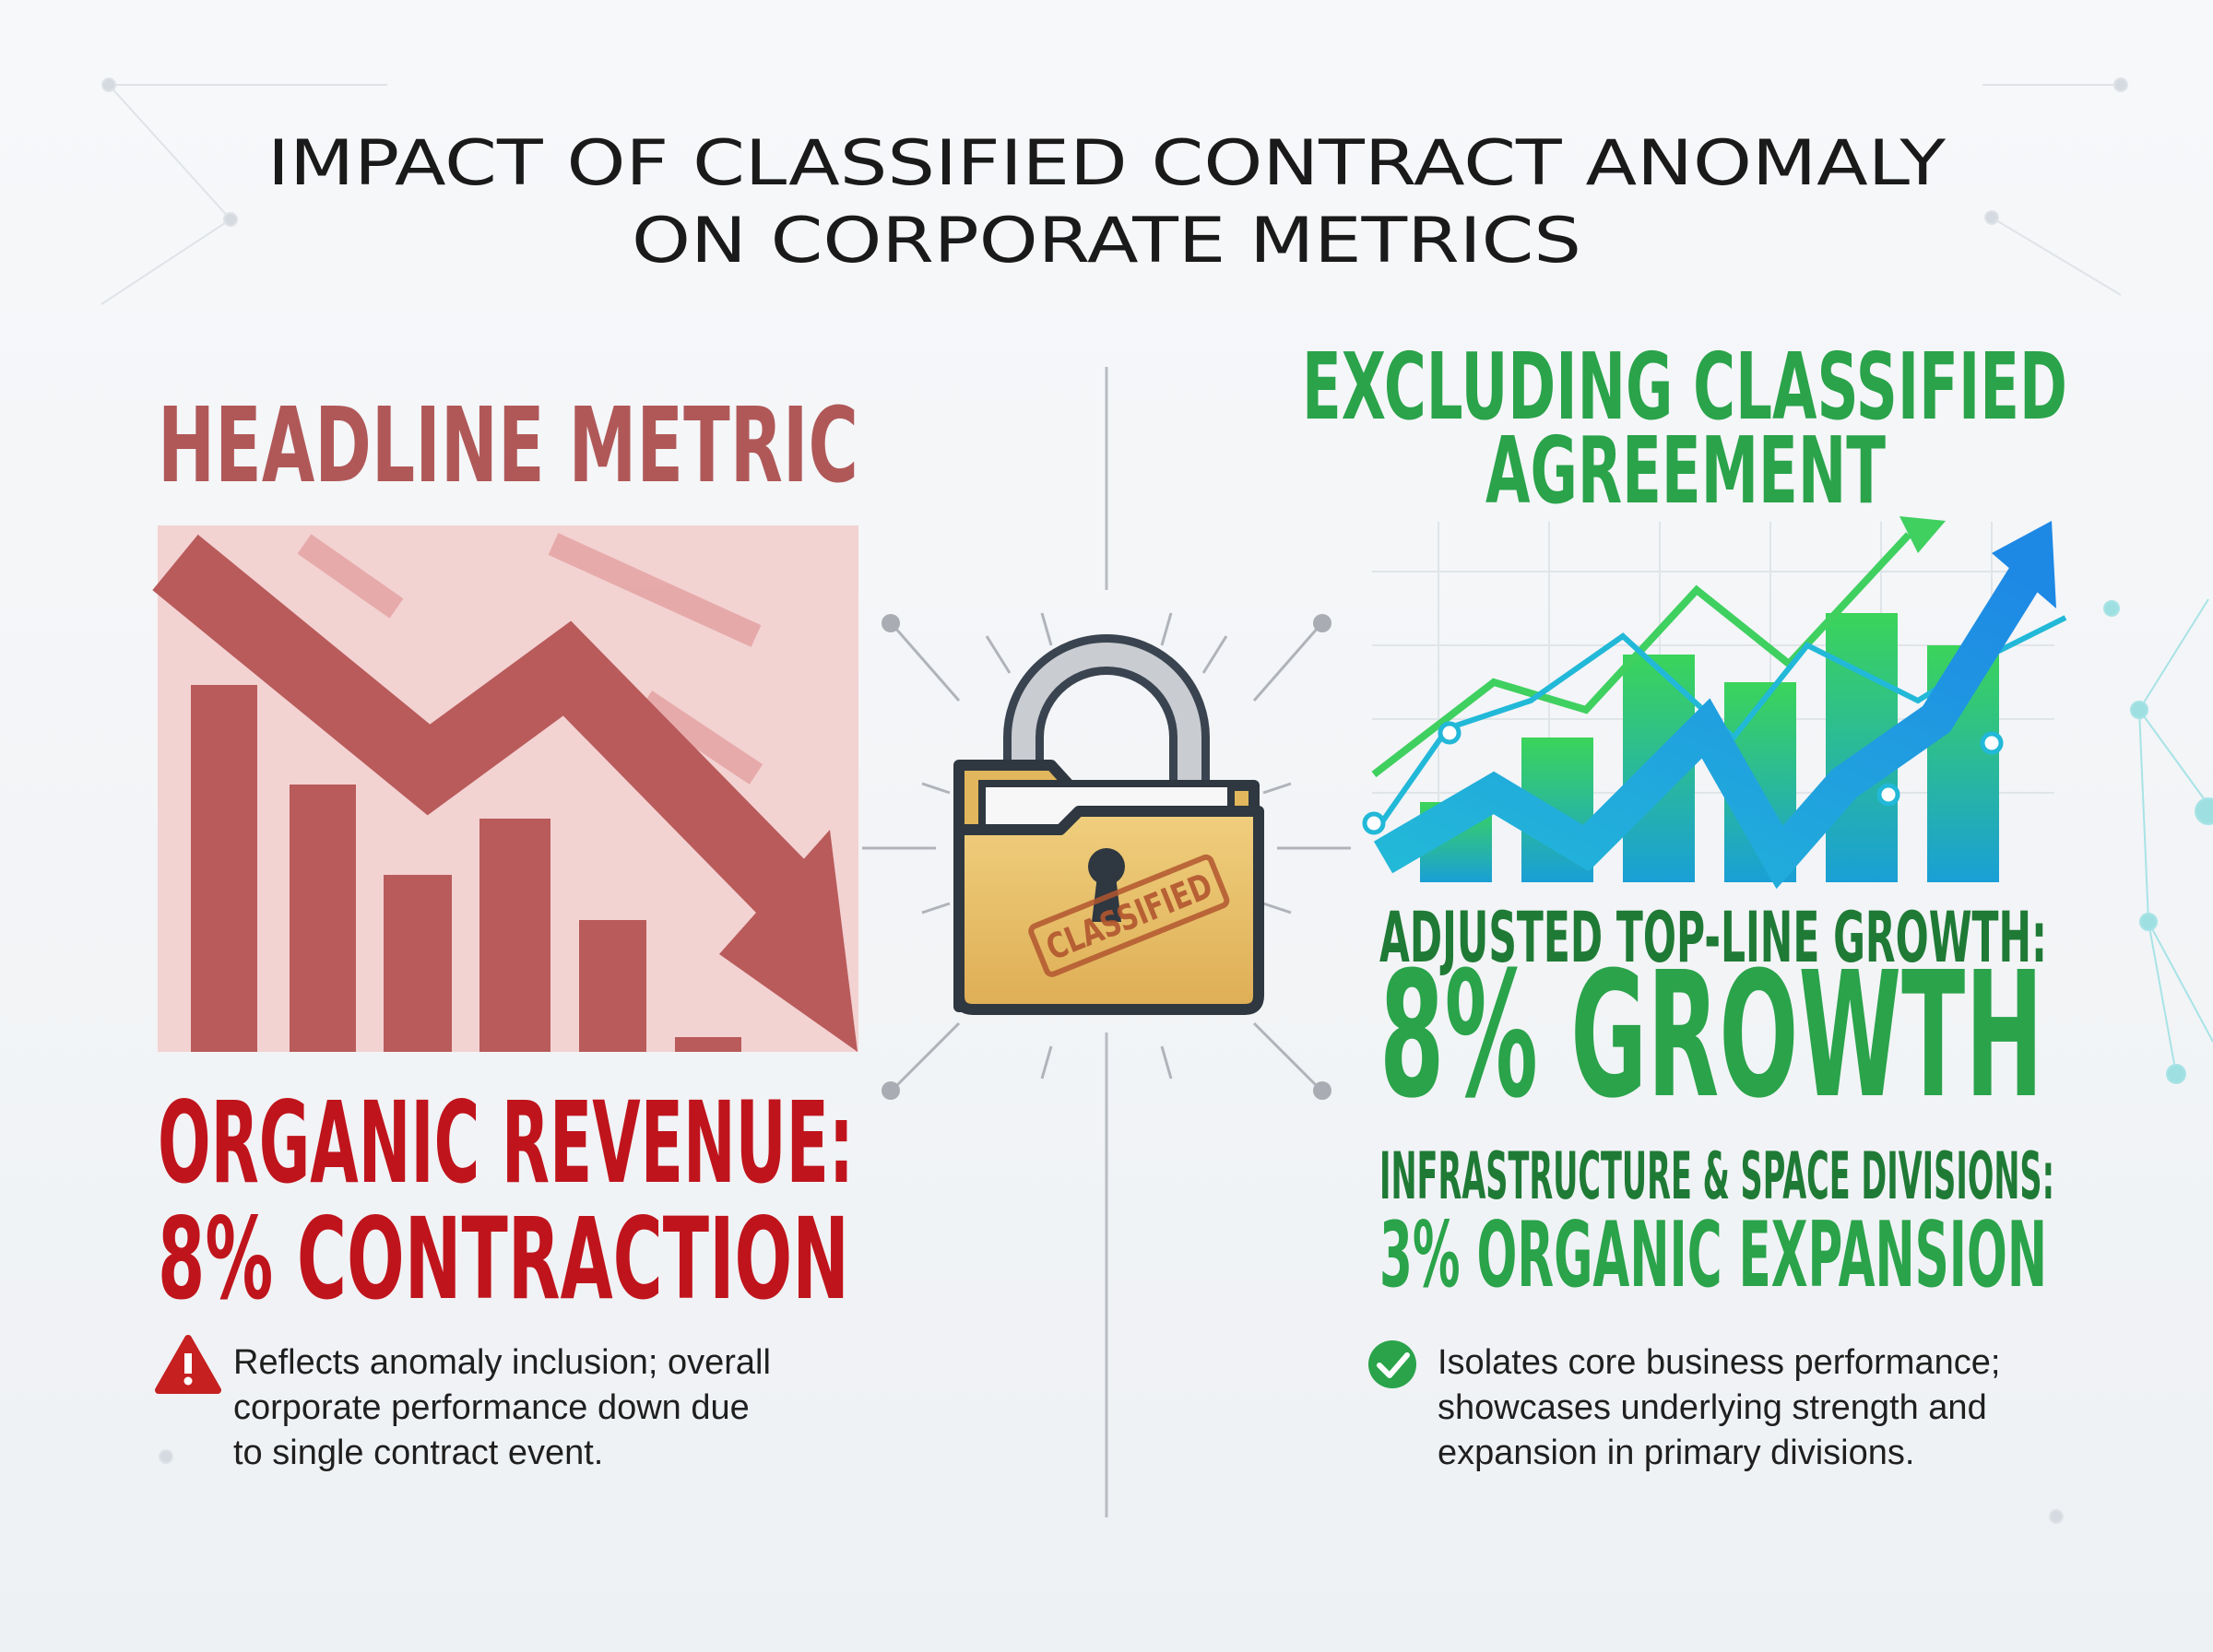 The height and width of the screenshot is (1652, 2213). I want to click on title-line: IMPACT OF CLASSIFIED CONTRACT ANOMALY, so click(1107, 163).